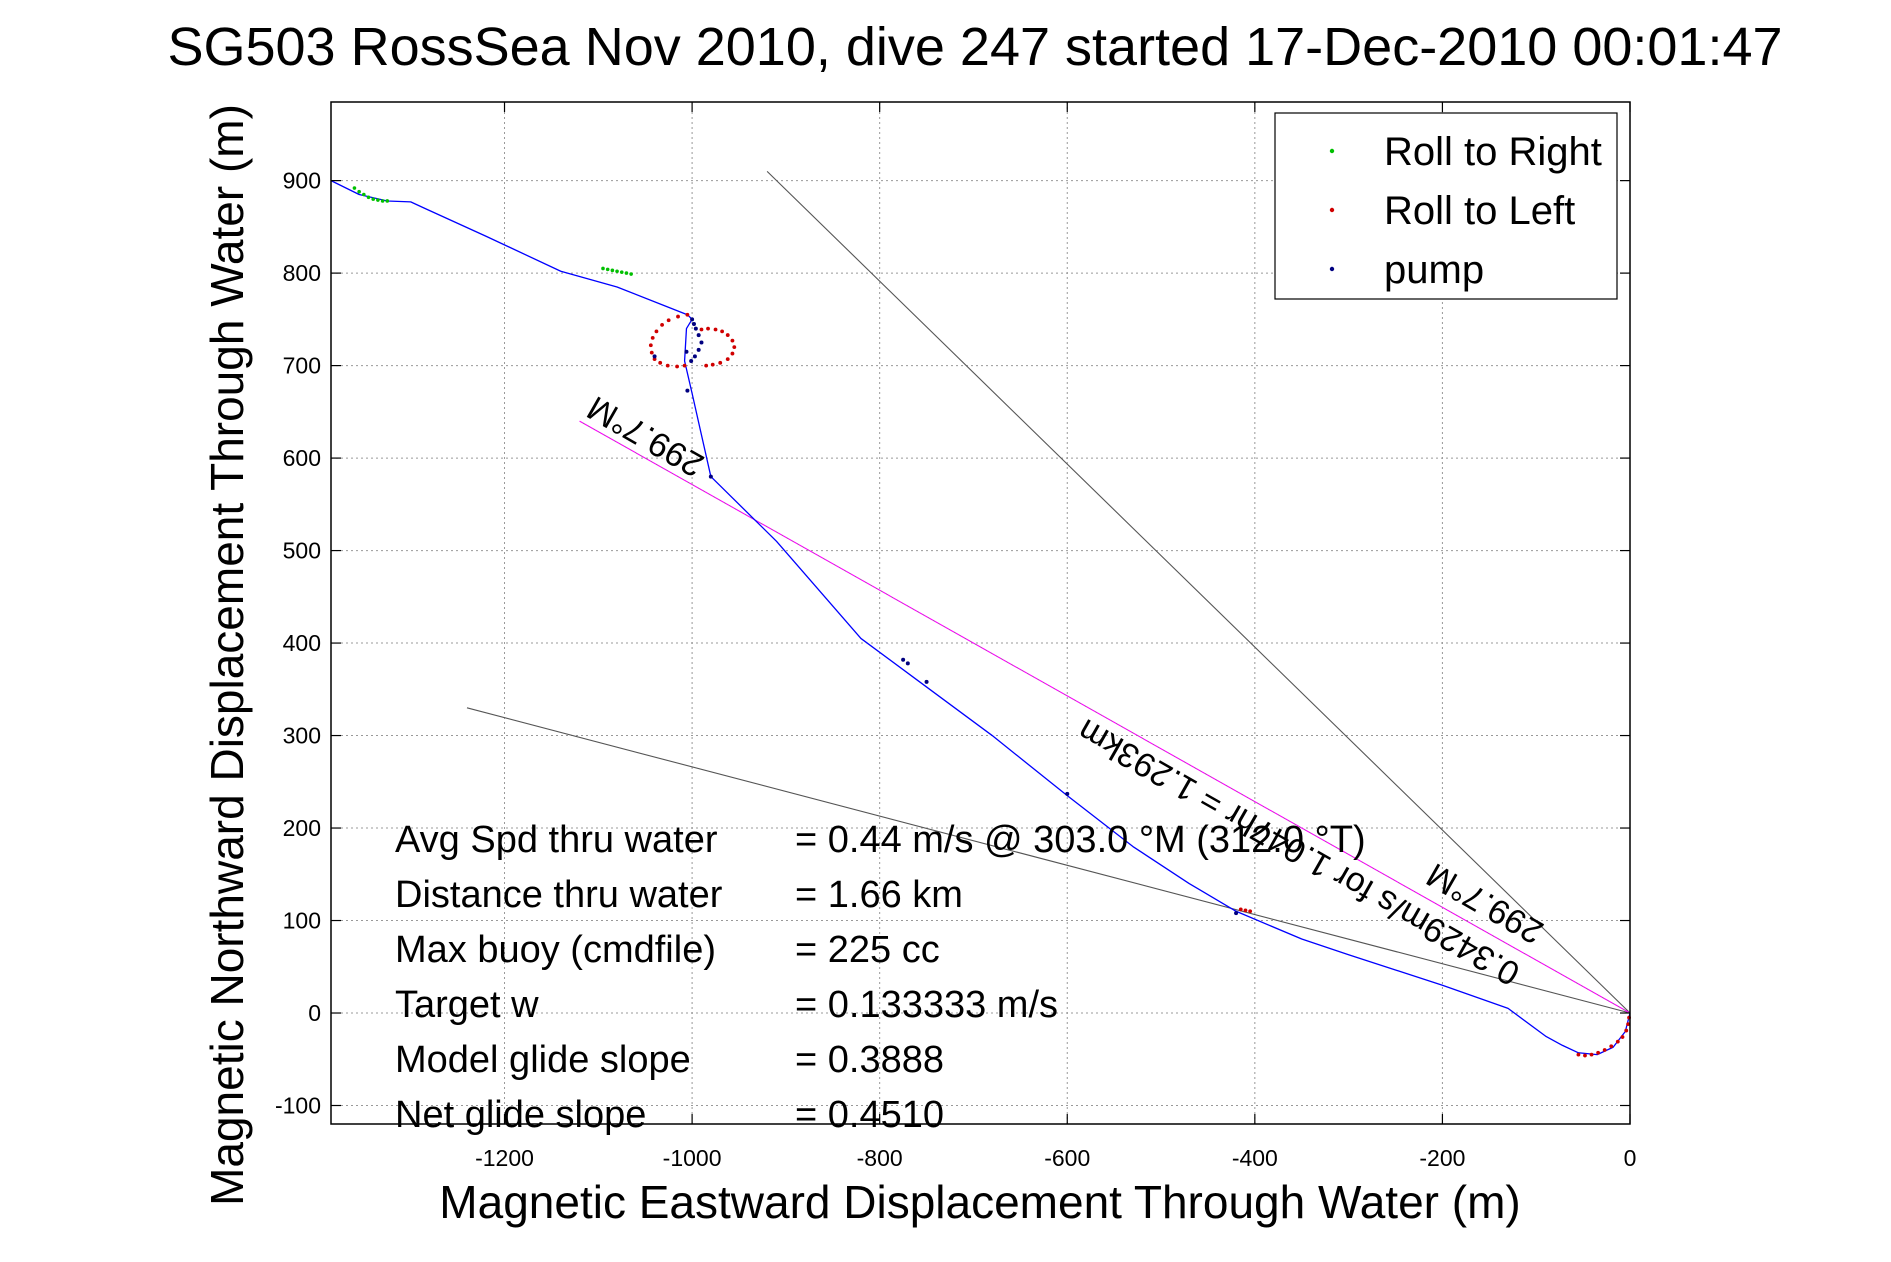  What do you see at coordinates (302, 643) in the screenshot?
I see `y-tick-label: 400` at bounding box center [302, 643].